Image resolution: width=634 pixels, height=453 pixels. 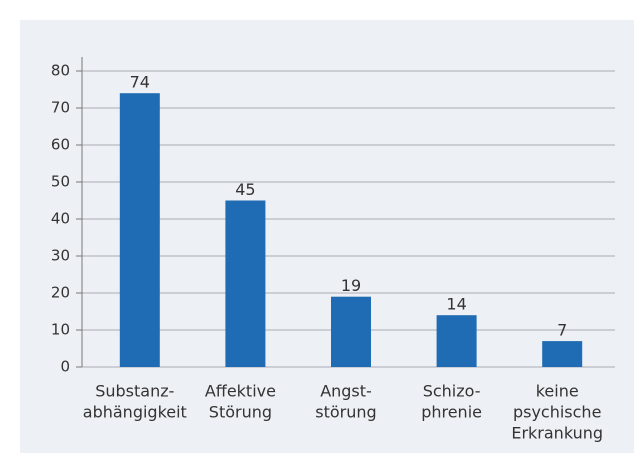 What do you see at coordinates (60, 293) in the screenshot?
I see `y-tick-label: 20` at bounding box center [60, 293].